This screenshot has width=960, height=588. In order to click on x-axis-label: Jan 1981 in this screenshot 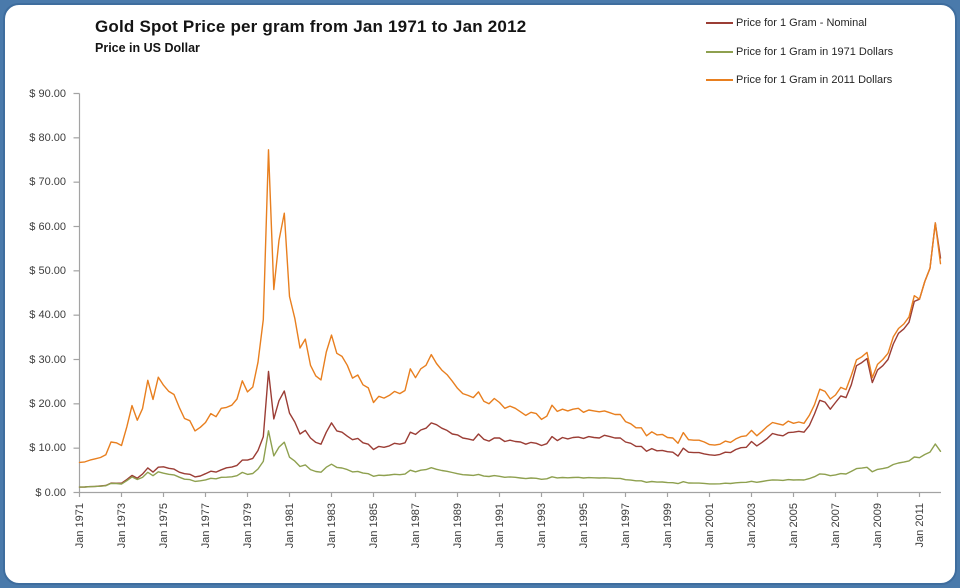, I will do `click(289, 526)`.